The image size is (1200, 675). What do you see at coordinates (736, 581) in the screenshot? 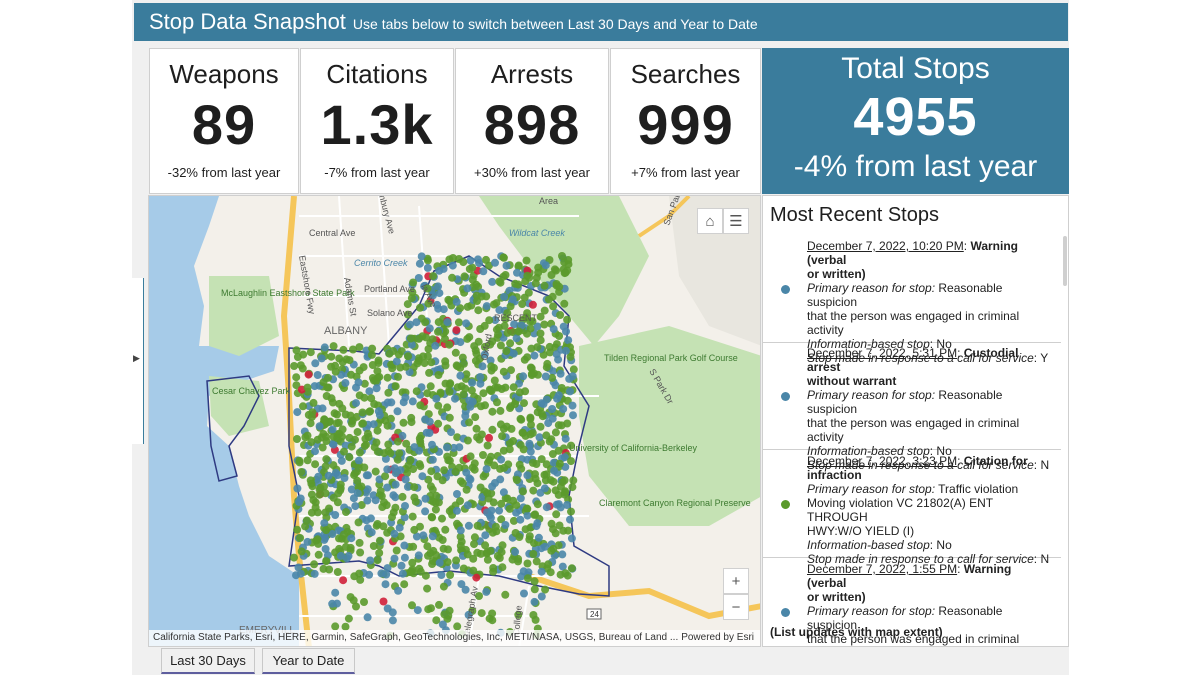
I see `zoom-in-button: +` at bounding box center [736, 581].